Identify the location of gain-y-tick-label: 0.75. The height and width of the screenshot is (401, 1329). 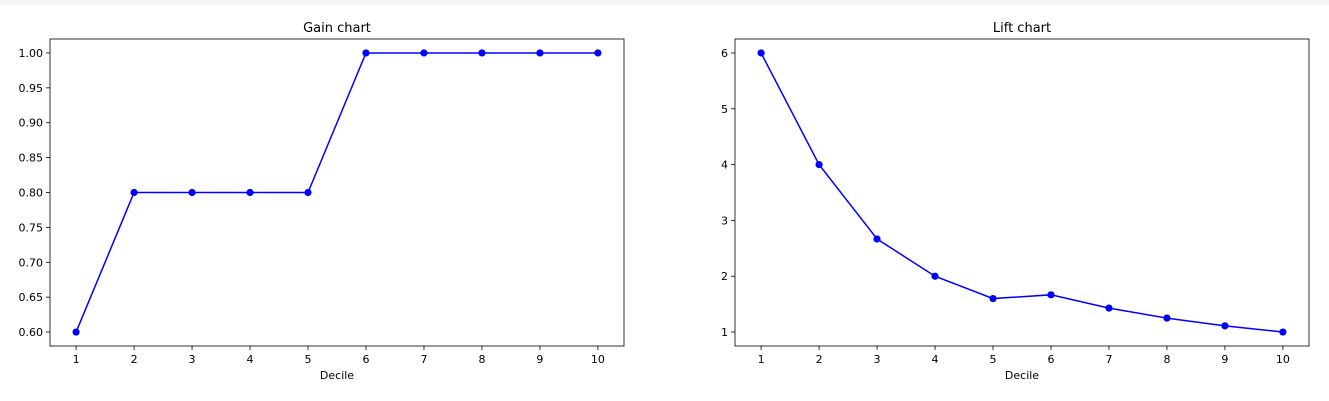
(31, 227).